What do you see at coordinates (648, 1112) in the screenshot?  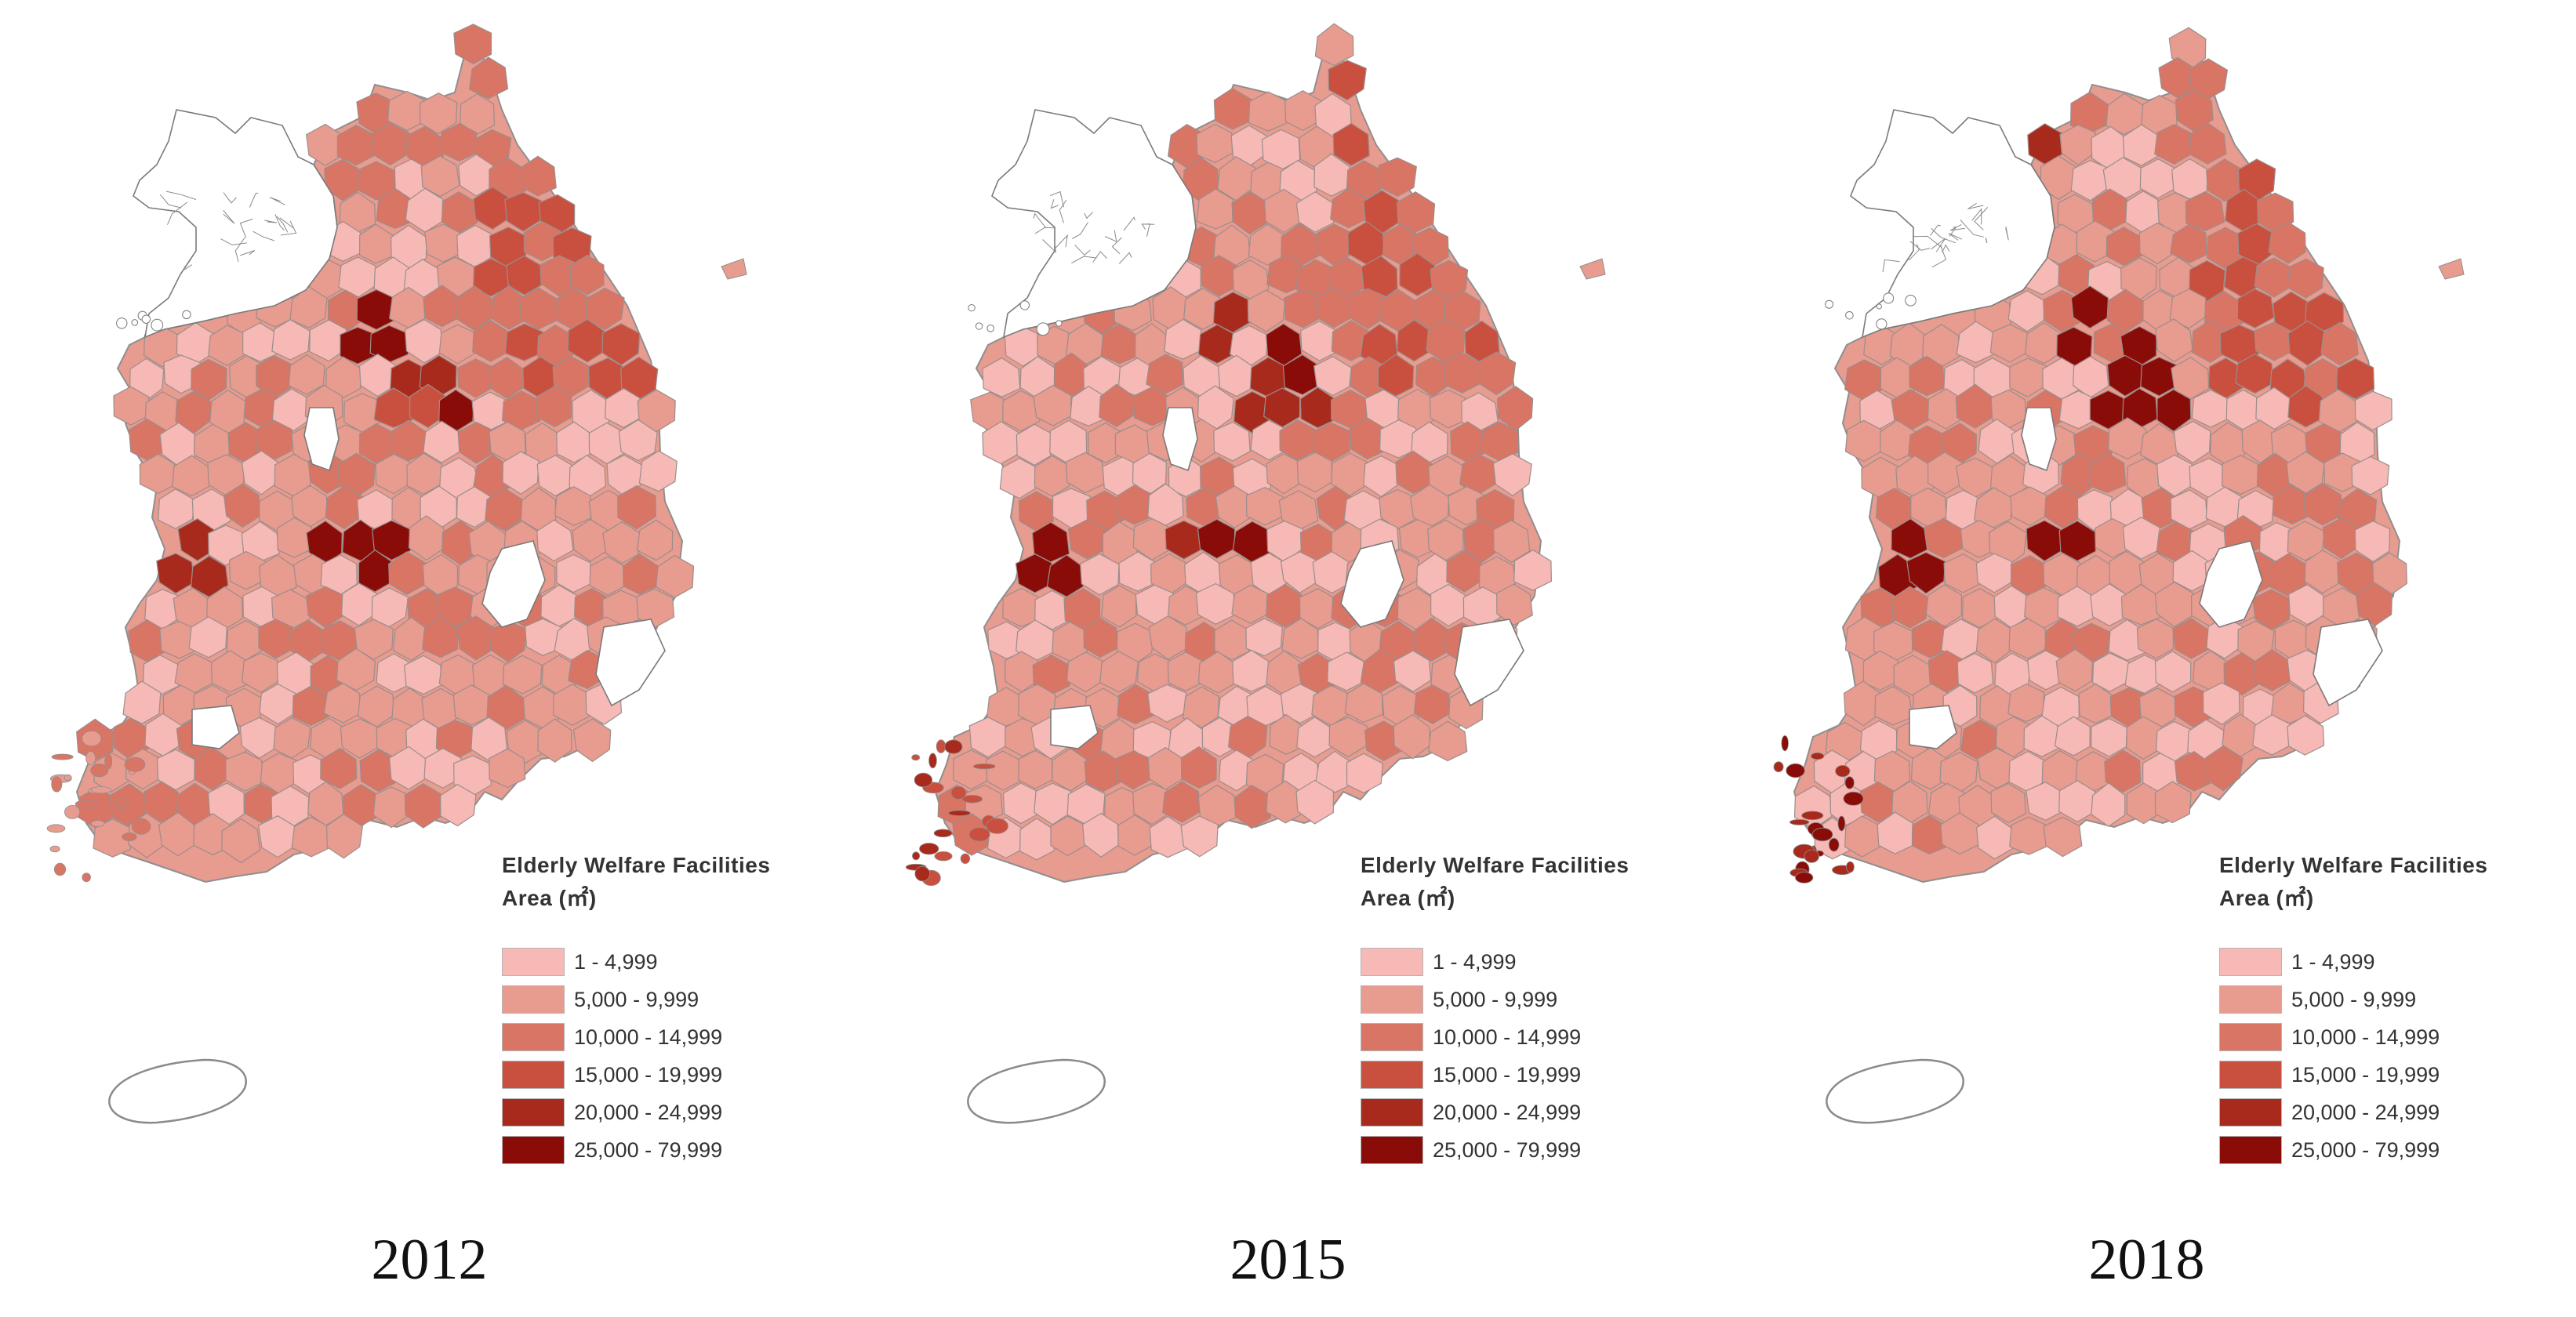 I see `legend-label: 20,000 - 24,999` at bounding box center [648, 1112].